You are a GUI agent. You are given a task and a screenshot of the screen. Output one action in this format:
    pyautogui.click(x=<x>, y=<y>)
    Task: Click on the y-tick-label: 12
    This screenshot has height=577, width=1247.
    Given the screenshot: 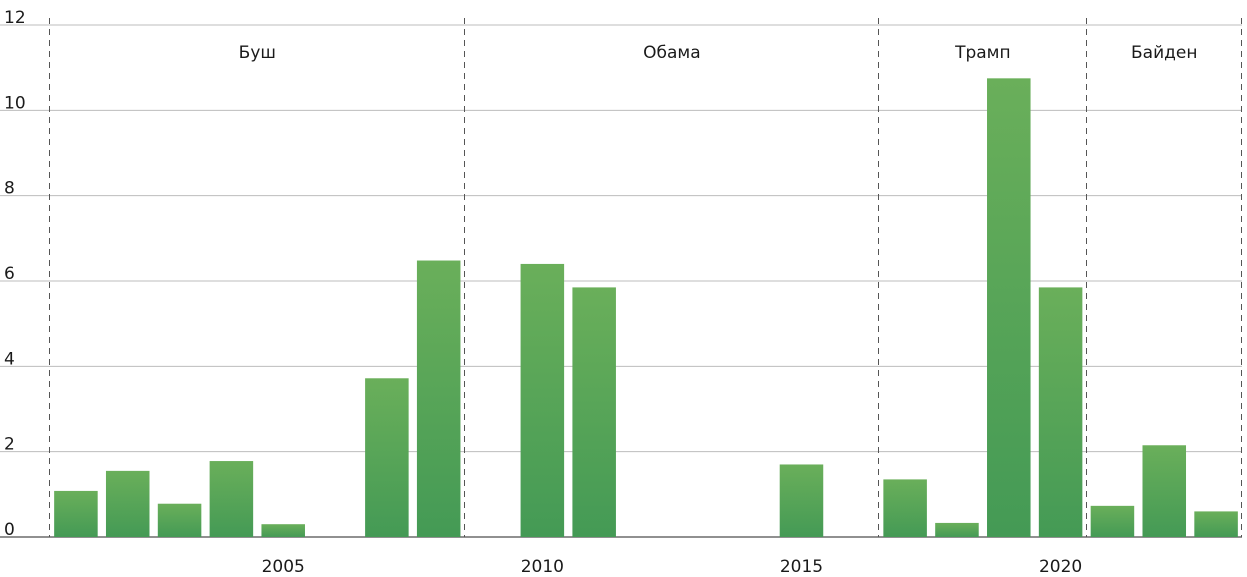 What is the action you would take?
    pyautogui.click(x=15, y=18)
    